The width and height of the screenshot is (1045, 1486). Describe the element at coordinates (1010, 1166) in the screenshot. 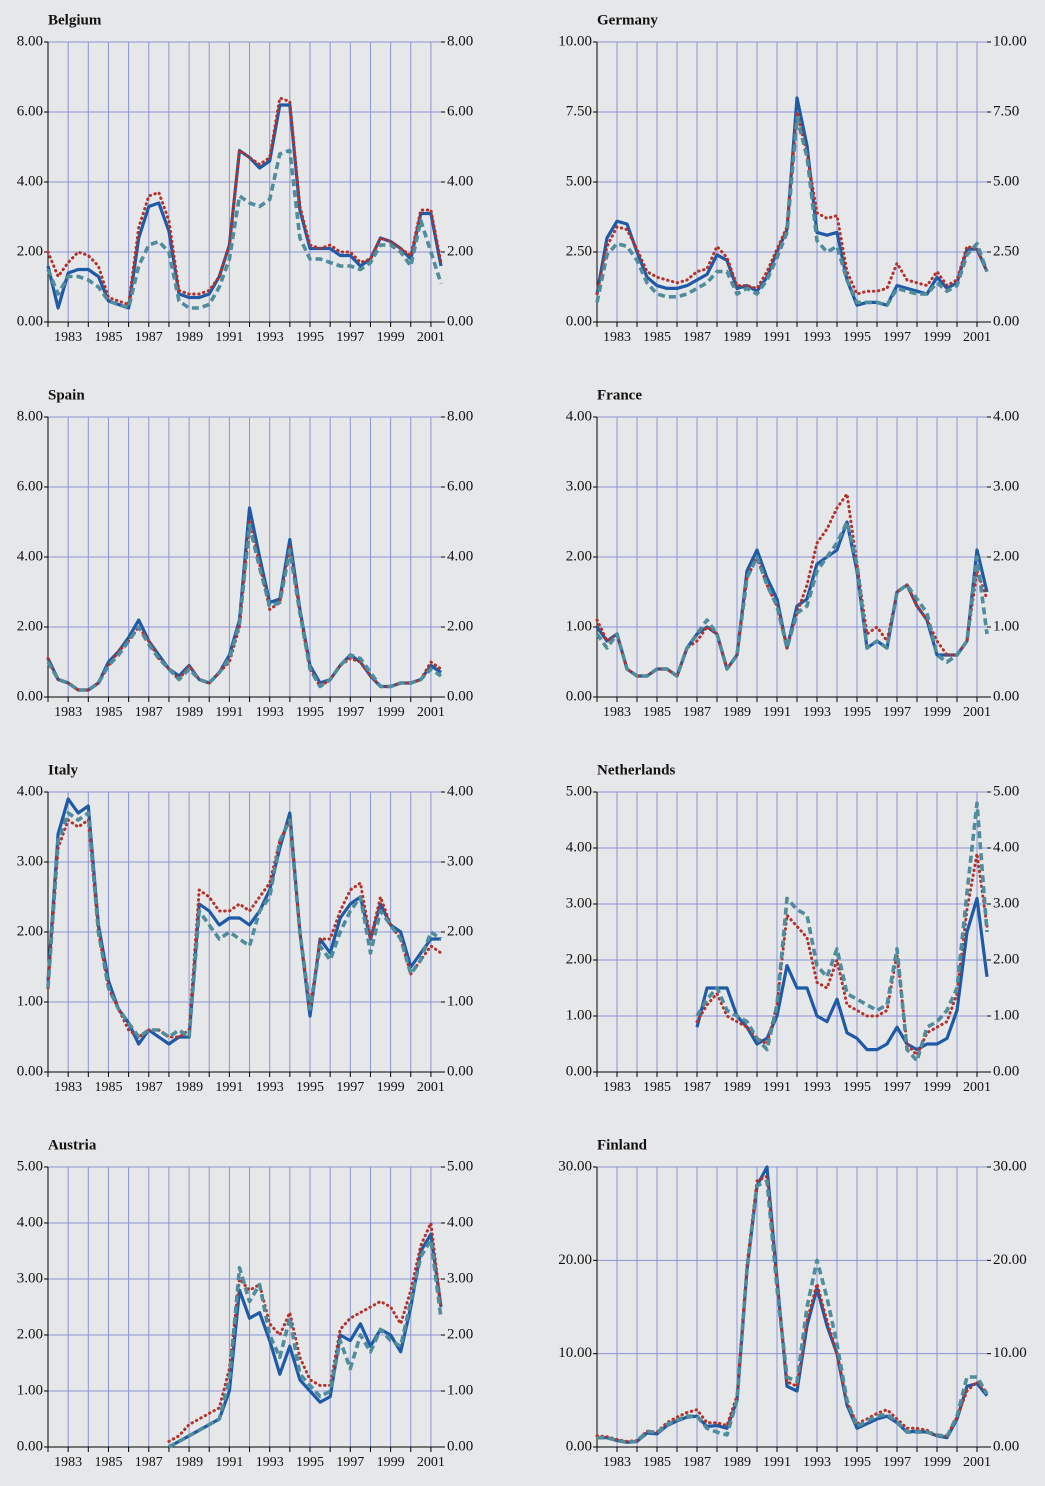

I see `y2-tick-label: 30.00` at that location.